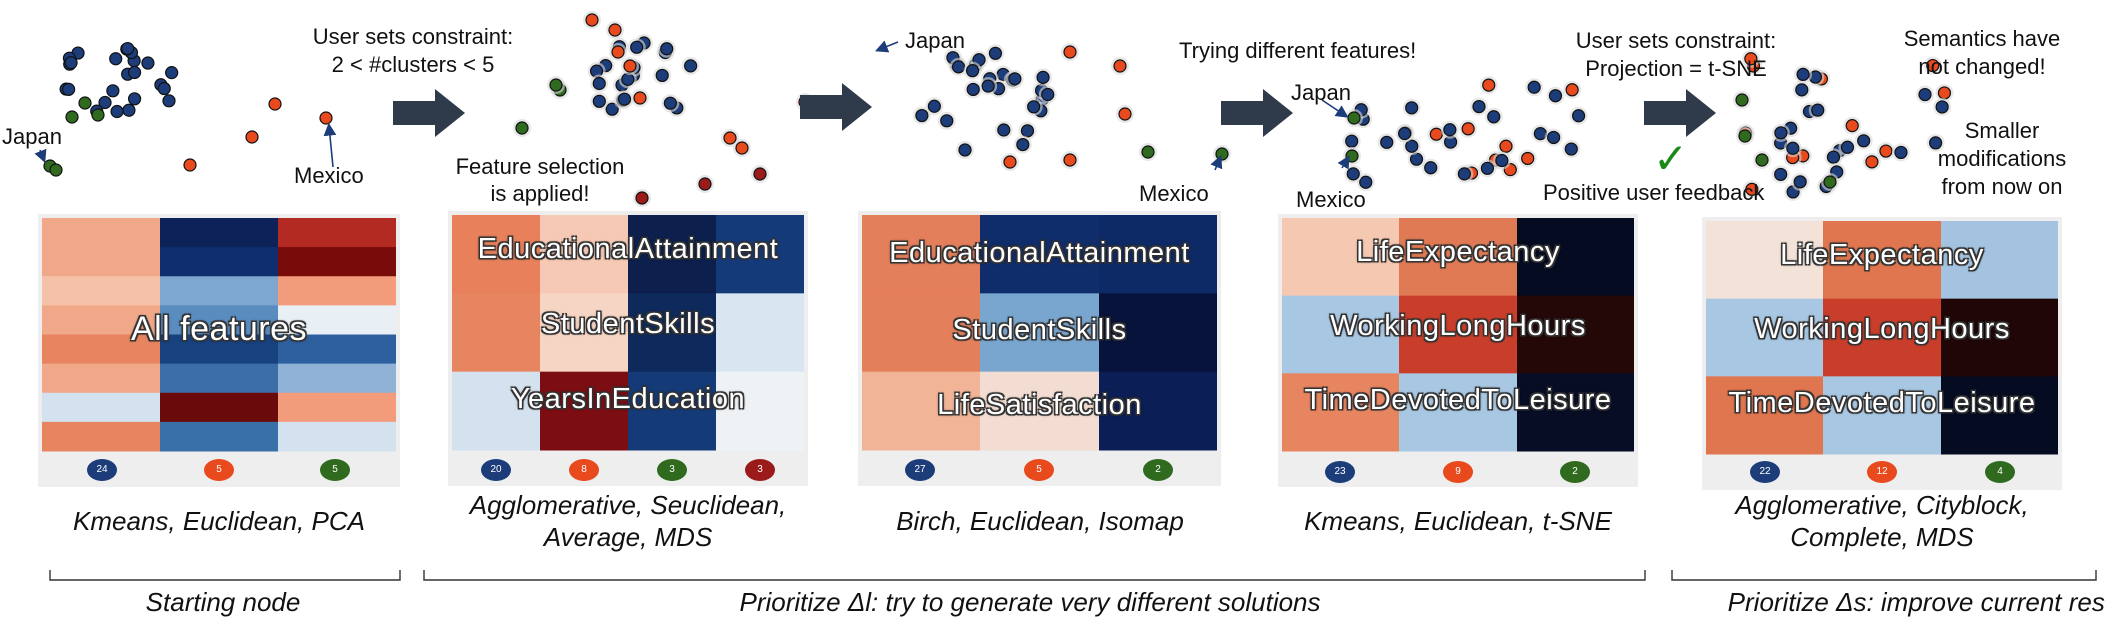  Describe the element at coordinates (2002, 186) in the screenshot. I see `annotation-smaller-3: from now on` at that location.